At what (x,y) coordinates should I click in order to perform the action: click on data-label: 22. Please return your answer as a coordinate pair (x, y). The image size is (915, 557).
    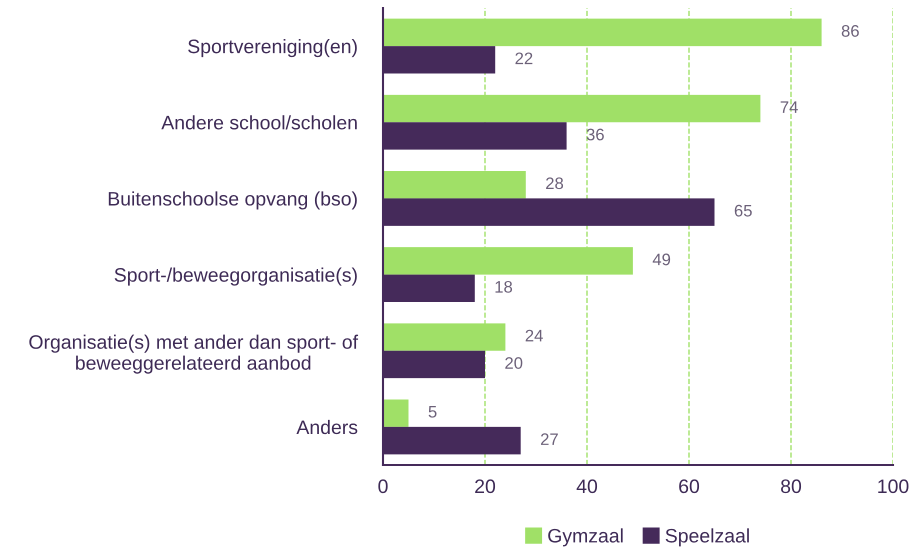
    Looking at the image, I should click on (523, 58).